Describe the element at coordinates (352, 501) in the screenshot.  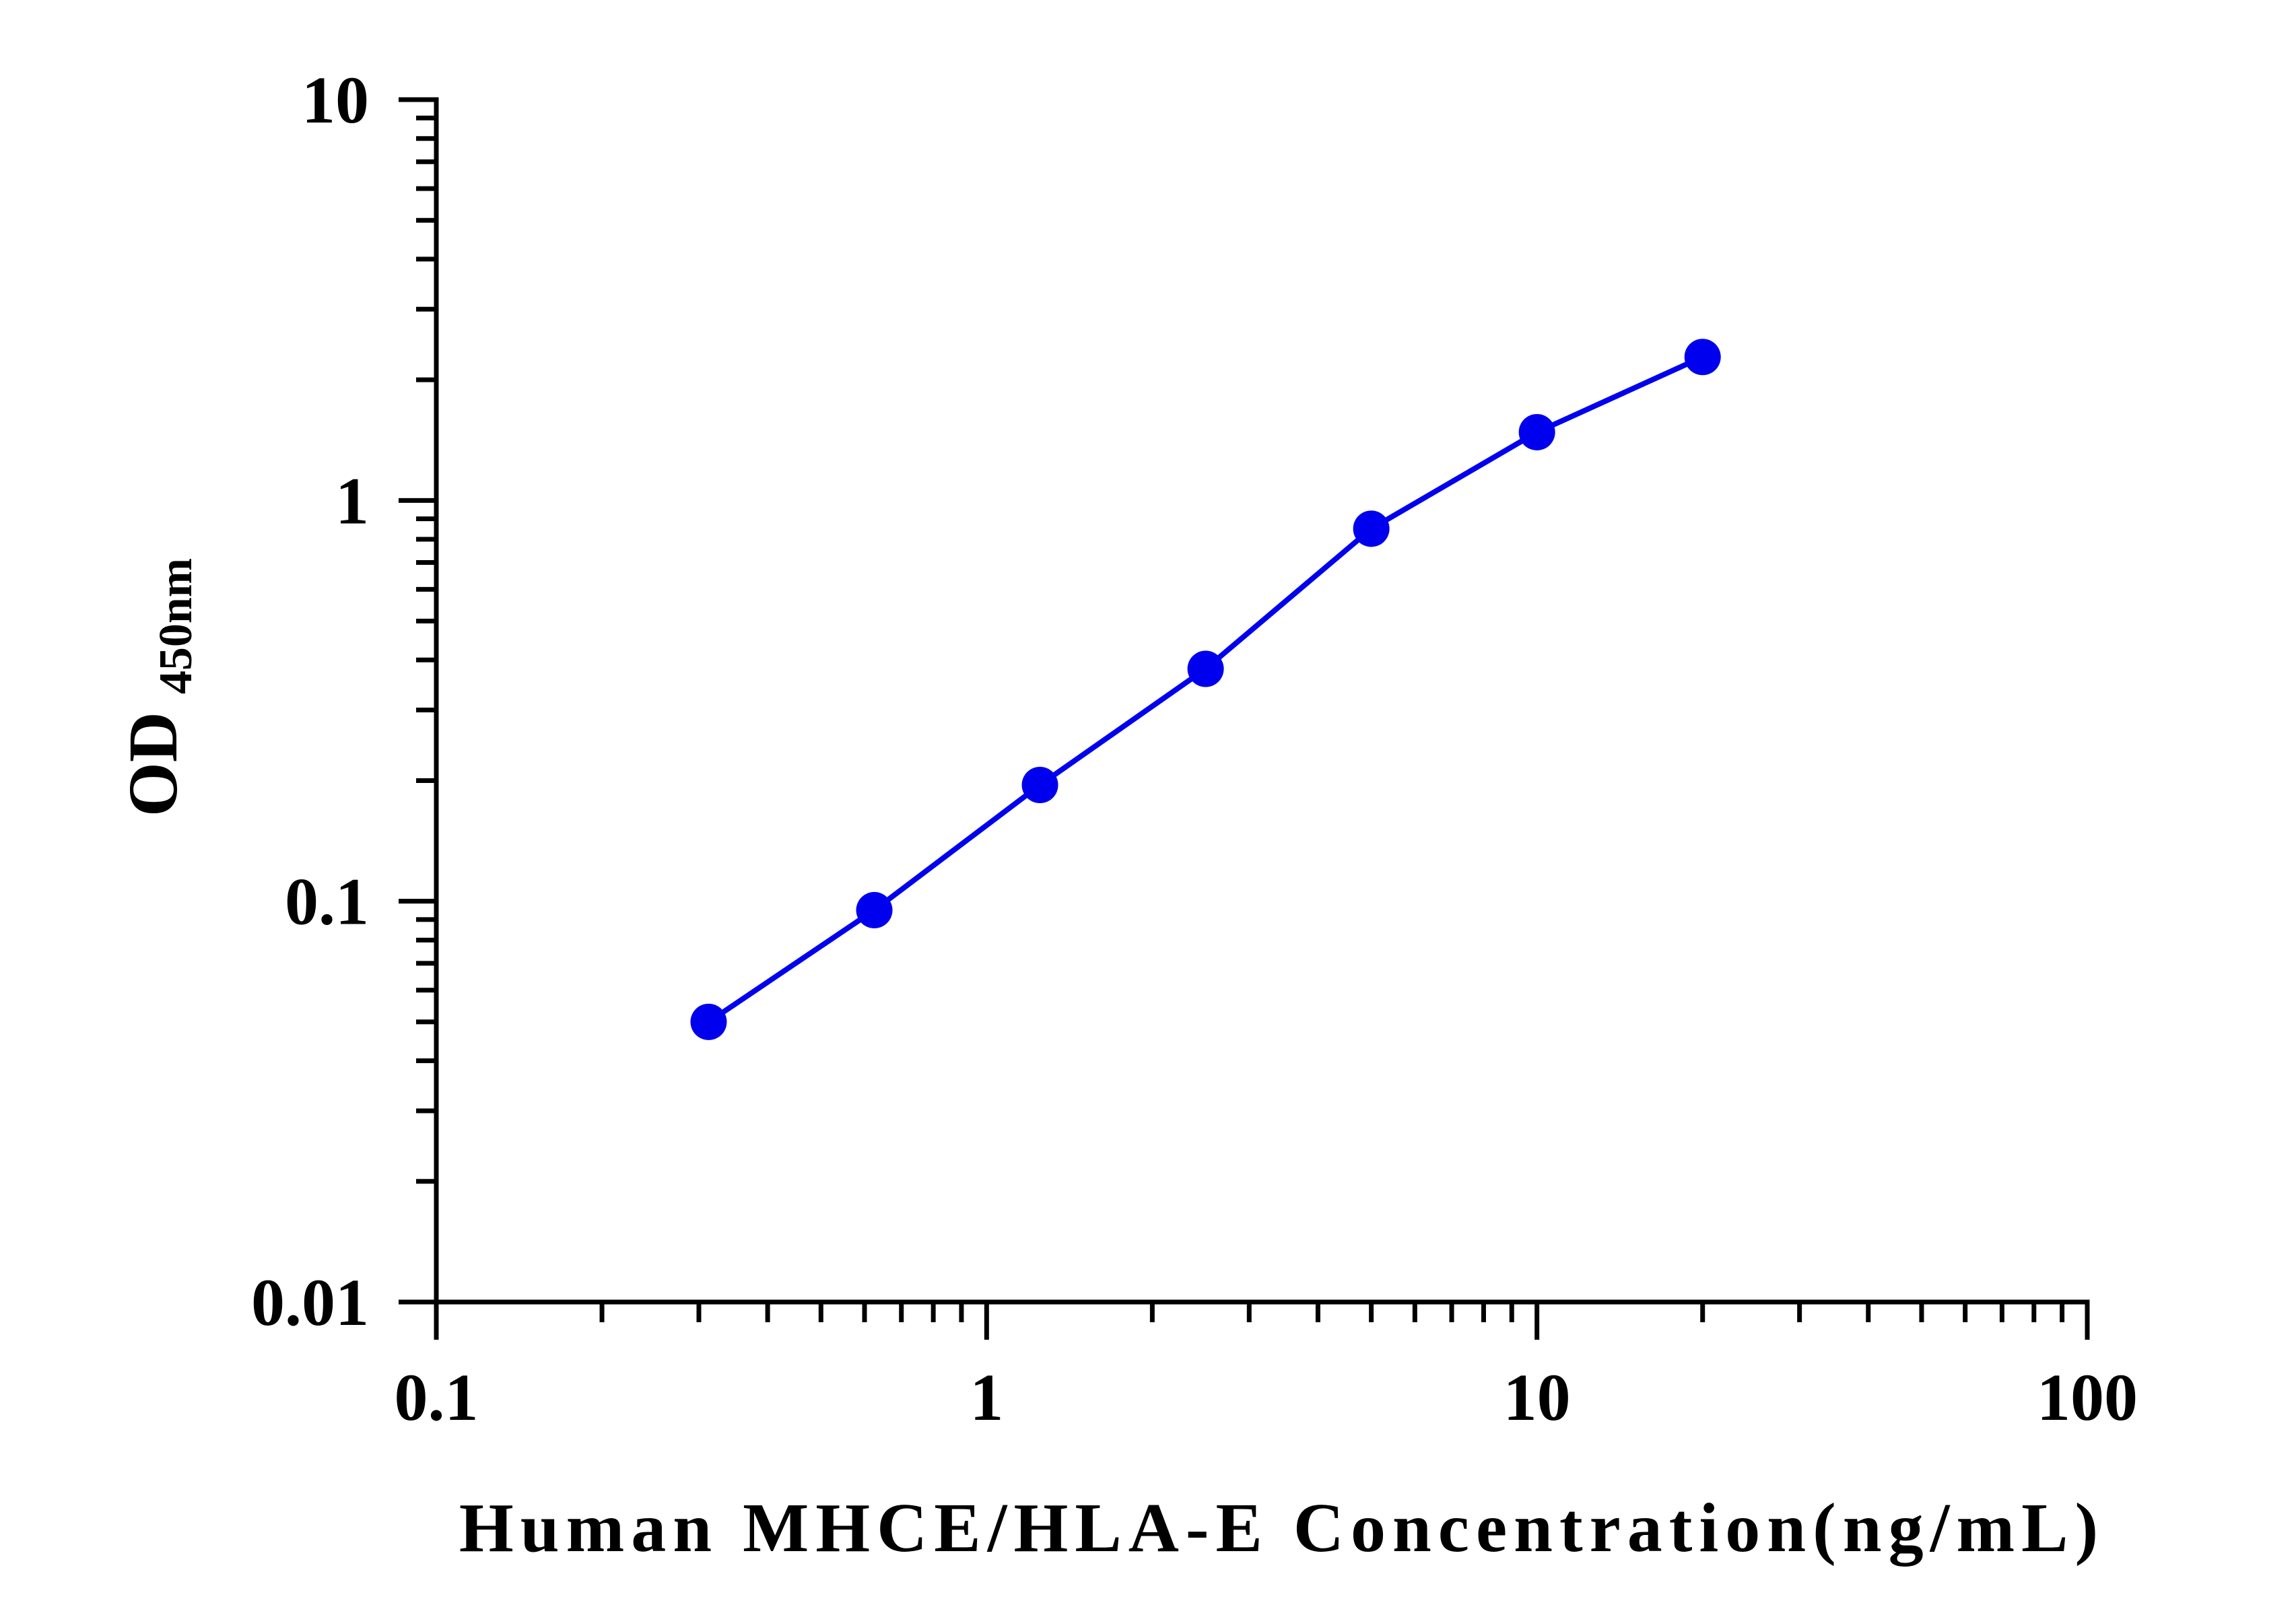
I see `y-tick-label: 1` at that location.